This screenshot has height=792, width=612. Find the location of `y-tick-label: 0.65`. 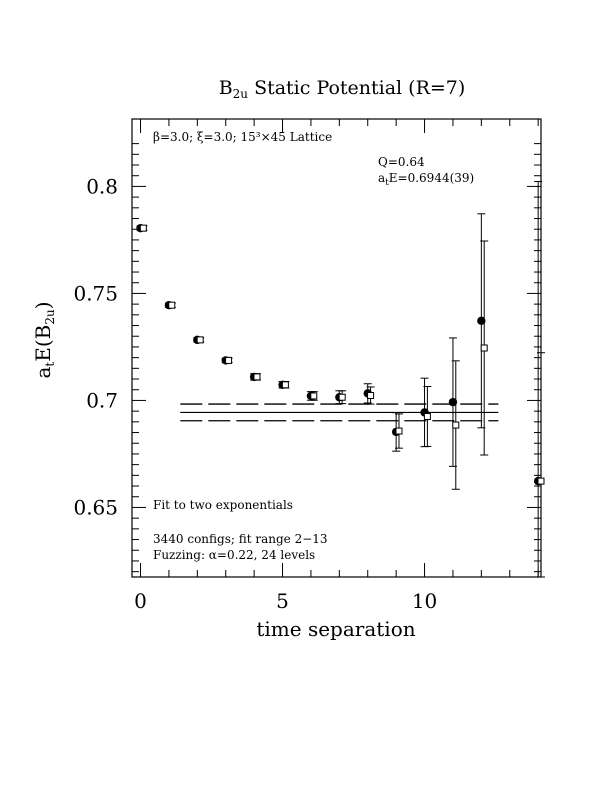

y-tick-label: 0.65 is located at coordinates (95, 507).